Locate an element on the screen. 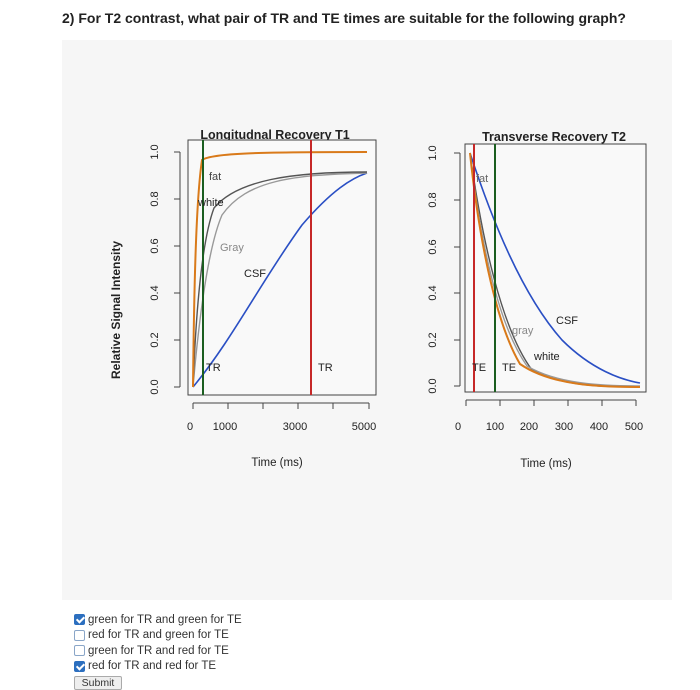 Image resolution: width=700 pixels, height=690 pixels. submit-button: Submit is located at coordinates (98, 683).